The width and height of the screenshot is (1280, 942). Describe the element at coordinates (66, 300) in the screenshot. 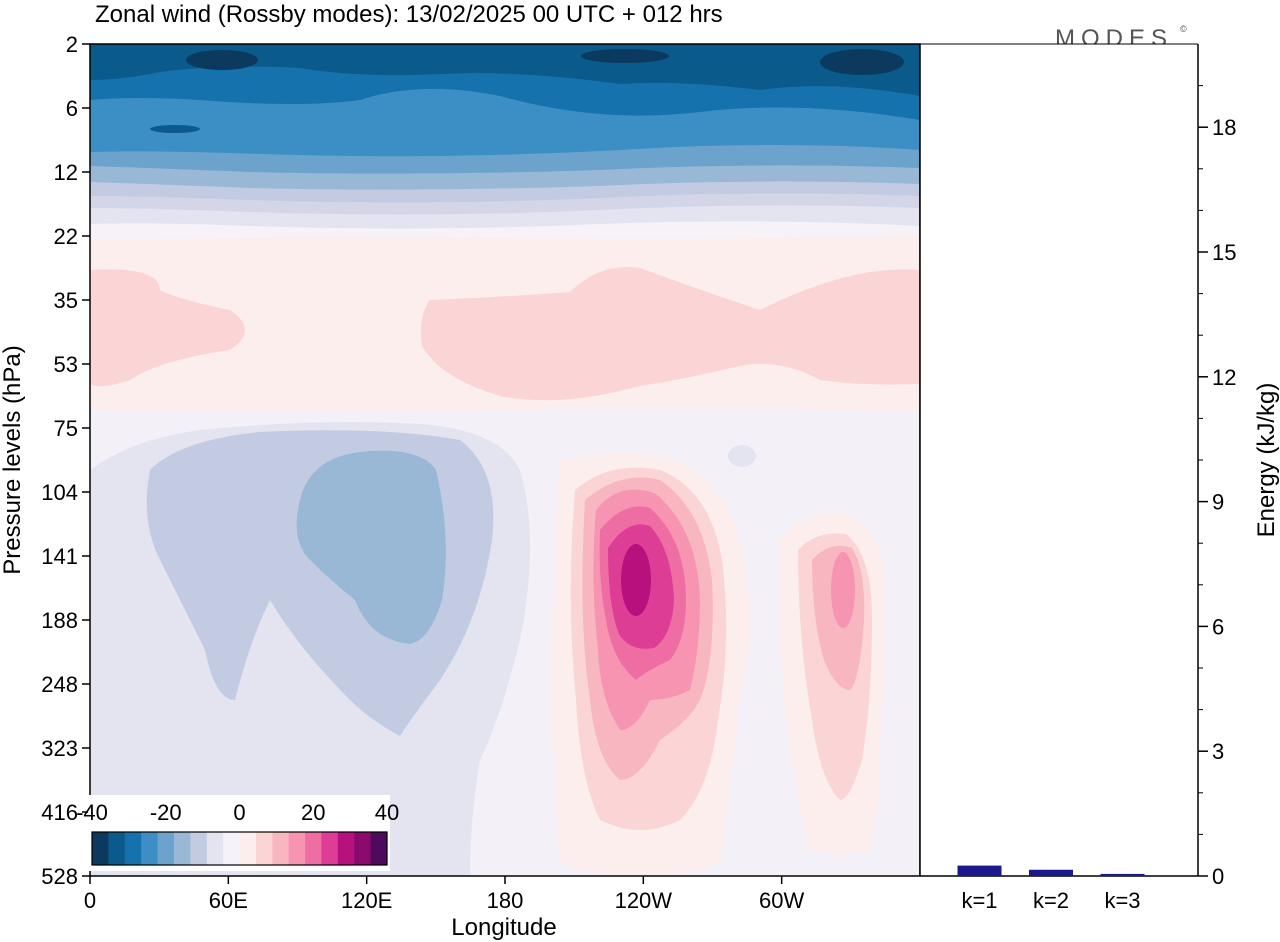

I see `y-tick-label: 35` at that location.